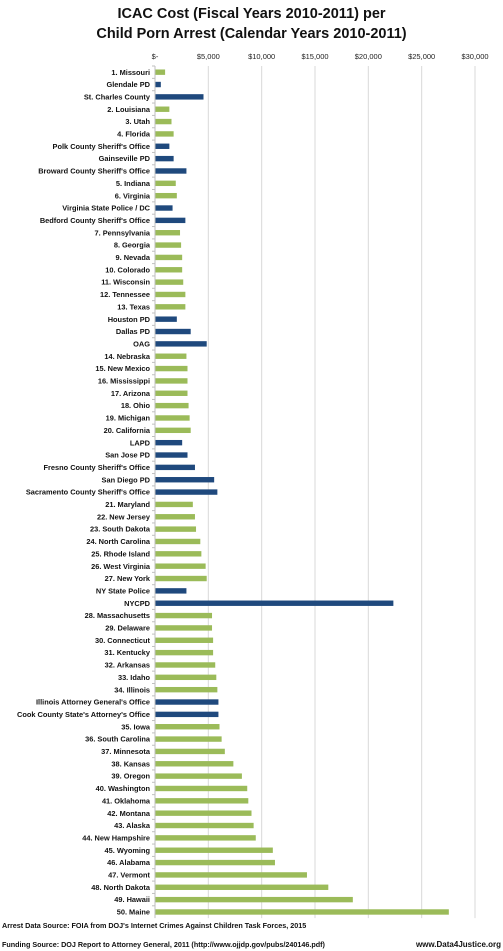  Describe the element at coordinates (129, 813) in the screenshot. I see `category-label: 42. Montana` at that location.